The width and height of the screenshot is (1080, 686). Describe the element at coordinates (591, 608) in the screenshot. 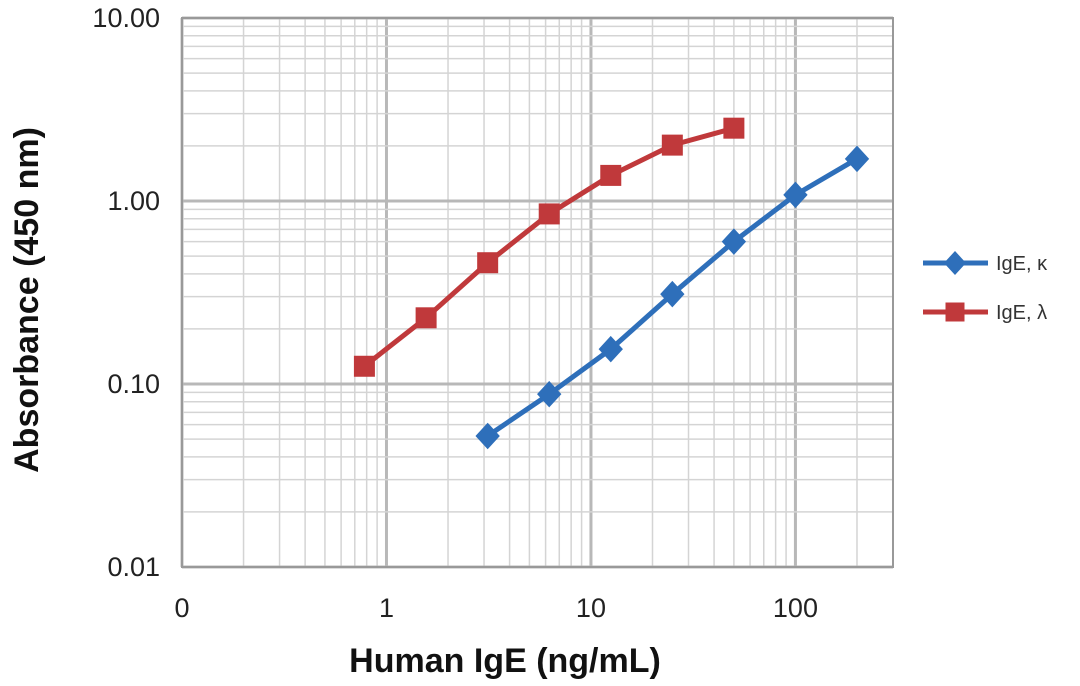

I see `x-tick-label: 10` at that location.